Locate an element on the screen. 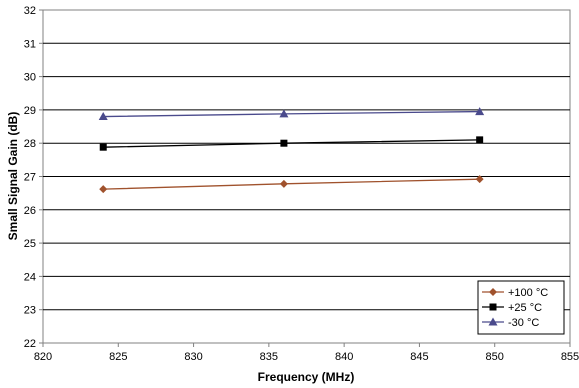  x-tick-label-835: 835 is located at coordinates (269, 357).